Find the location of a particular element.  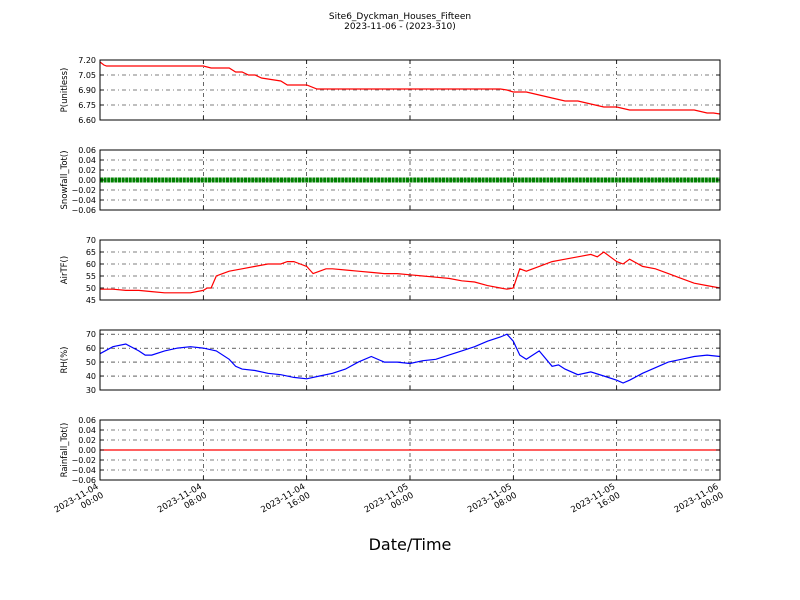

y-axis-label: P(unitless) is located at coordinates (65, 90).